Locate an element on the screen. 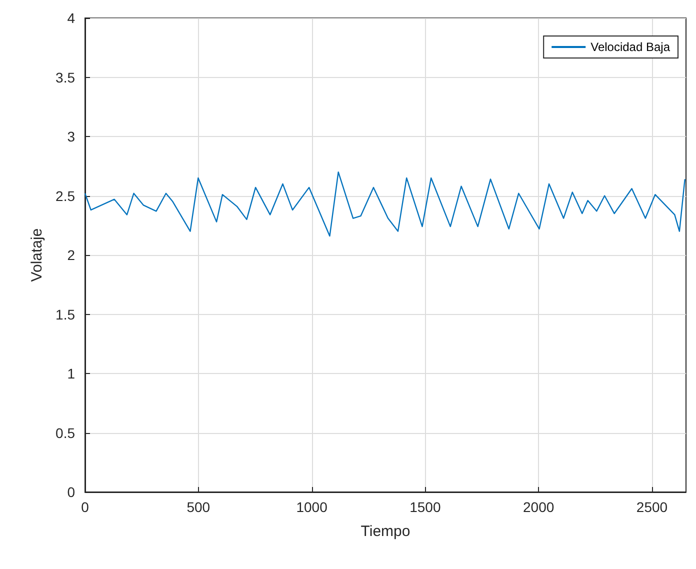  y-tick-label: 0.5 is located at coordinates (66, 432).